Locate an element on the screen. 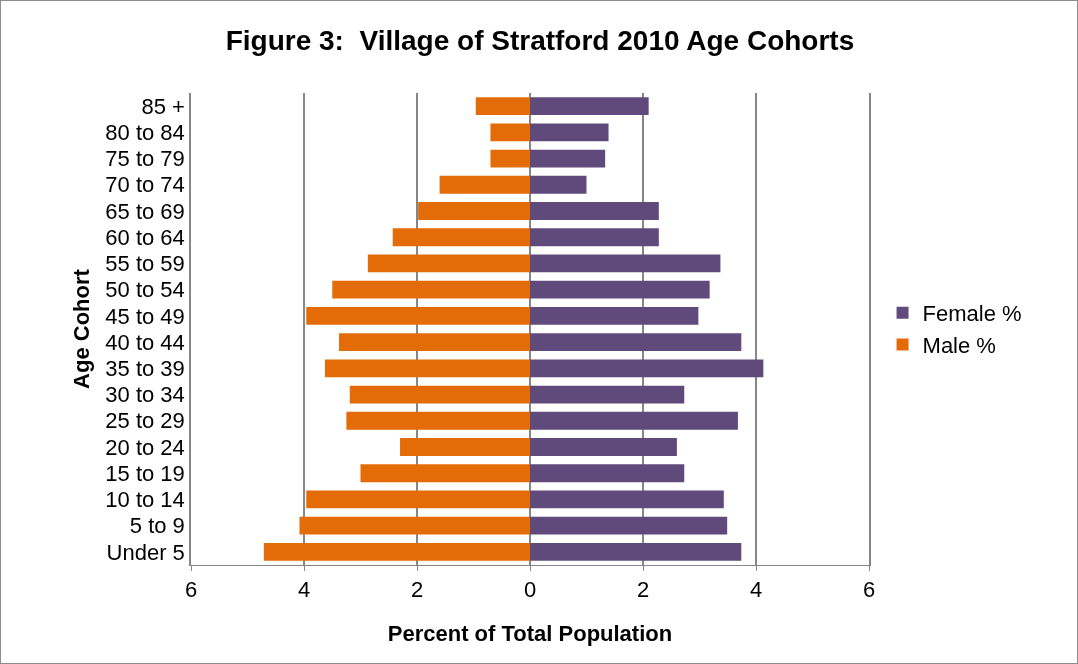  y-tick-label: Under 5 is located at coordinates (145, 552).